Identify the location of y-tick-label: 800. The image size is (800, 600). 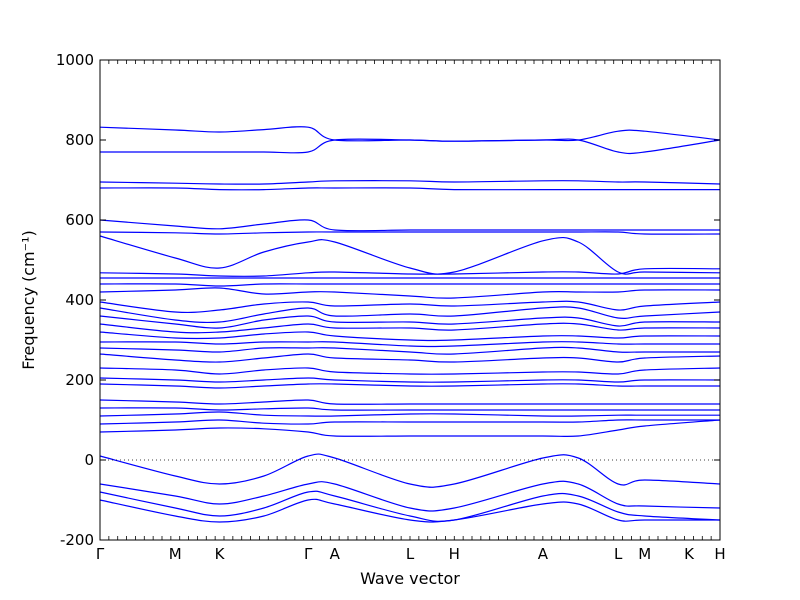
(79, 140).